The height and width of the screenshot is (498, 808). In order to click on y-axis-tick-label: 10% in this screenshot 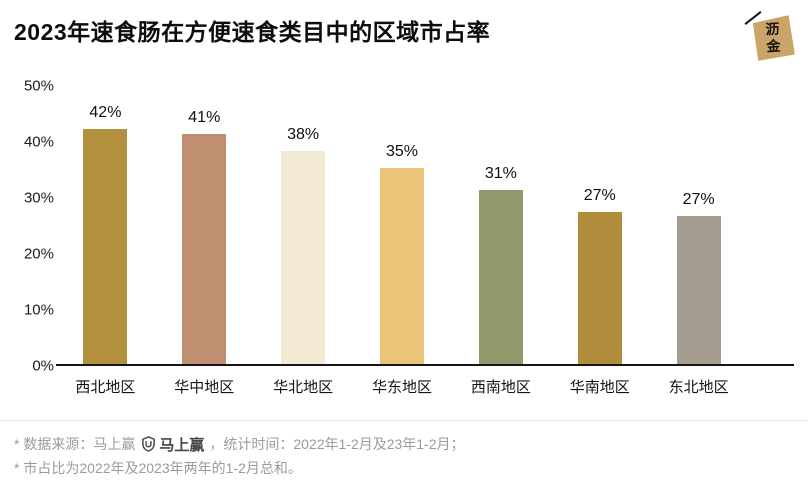, I will do `click(38, 310)`.